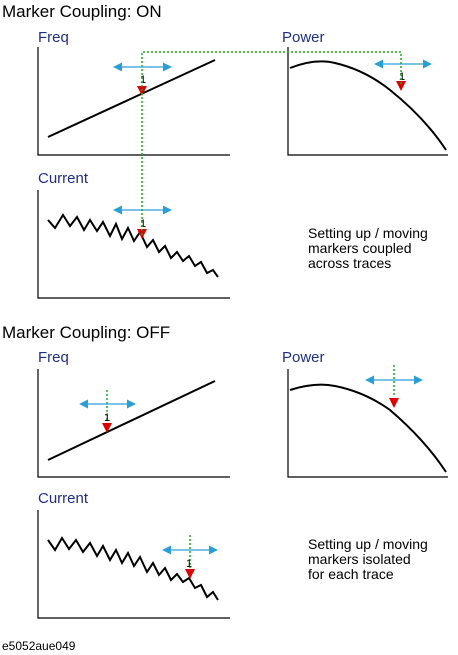  I want to click on section-title-off: Marker Coupling: OFF, so click(86, 332).